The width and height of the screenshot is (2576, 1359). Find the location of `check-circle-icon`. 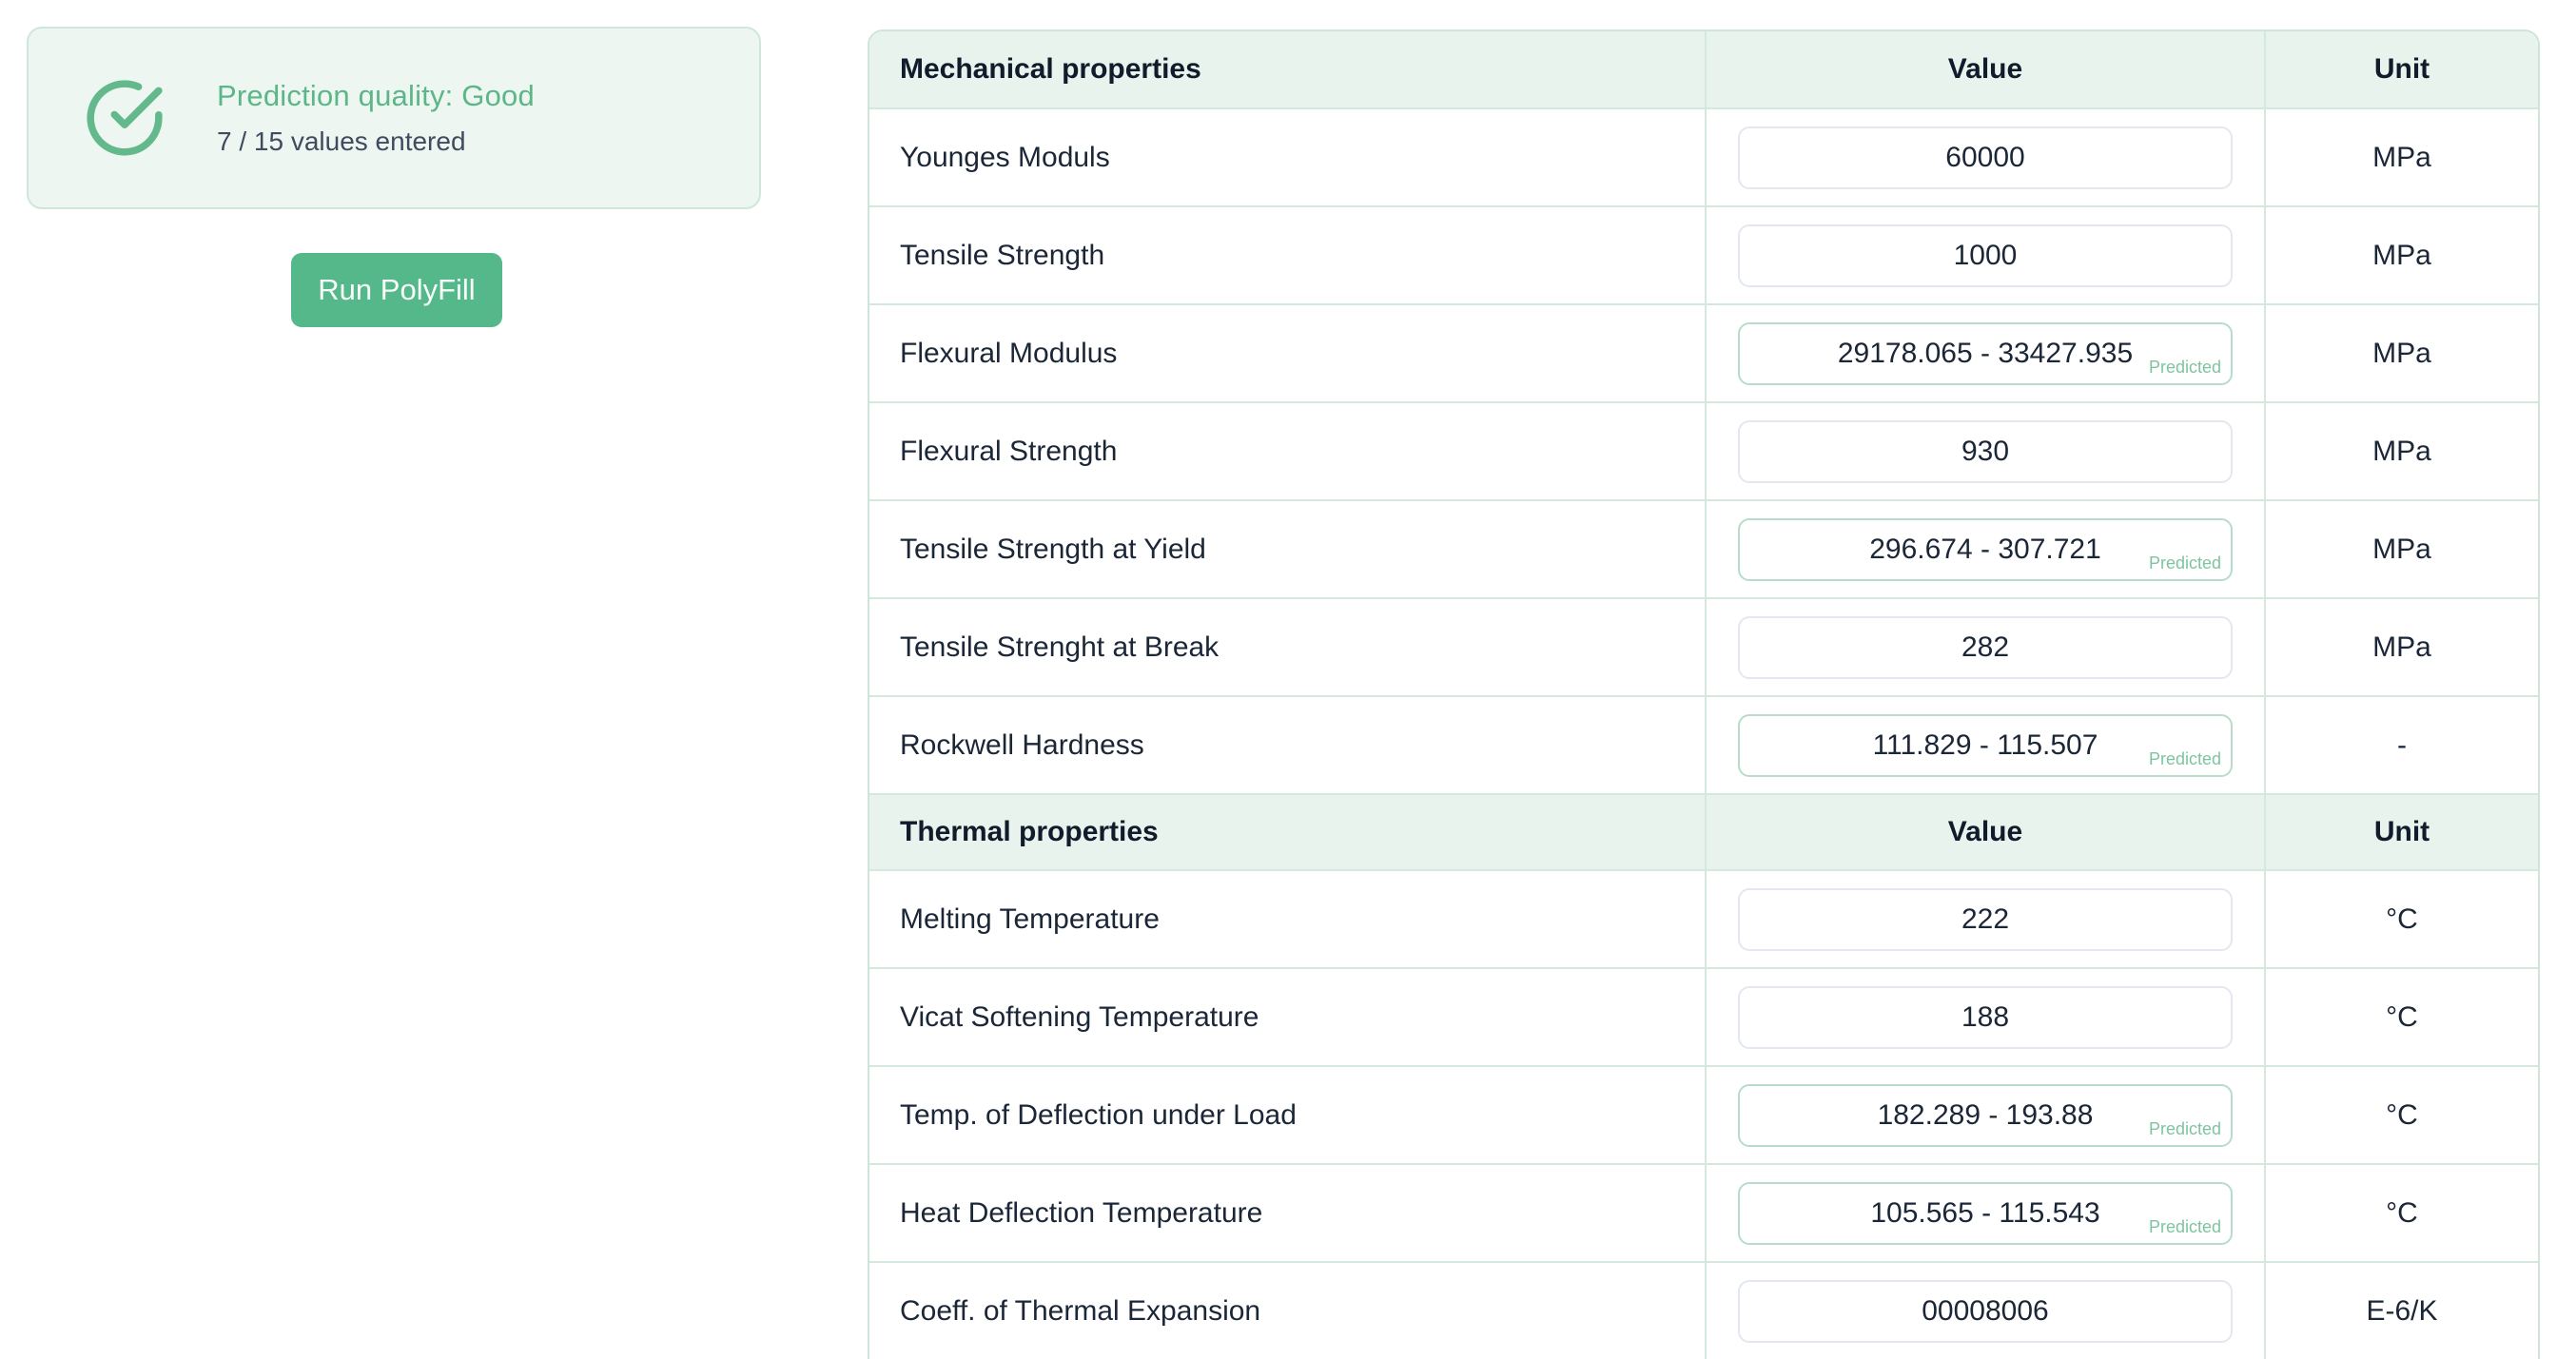

check-circle-icon is located at coordinates (125, 118).